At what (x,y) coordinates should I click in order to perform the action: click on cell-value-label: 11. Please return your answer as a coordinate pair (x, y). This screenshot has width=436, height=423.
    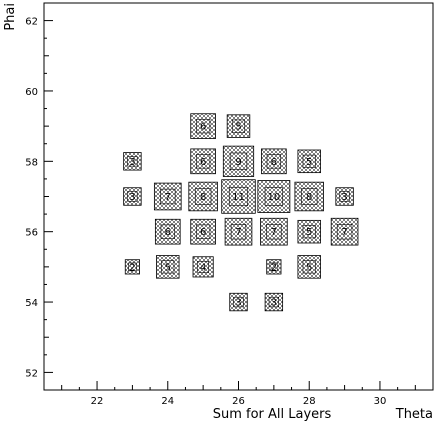
    Looking at the image, I should click on (238, 197).